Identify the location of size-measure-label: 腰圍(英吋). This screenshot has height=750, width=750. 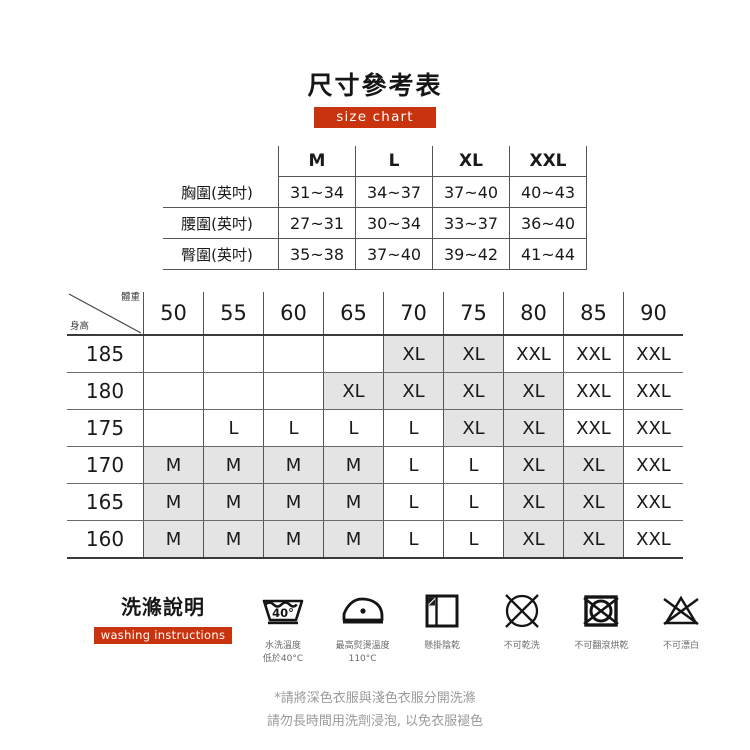
(221, 223).